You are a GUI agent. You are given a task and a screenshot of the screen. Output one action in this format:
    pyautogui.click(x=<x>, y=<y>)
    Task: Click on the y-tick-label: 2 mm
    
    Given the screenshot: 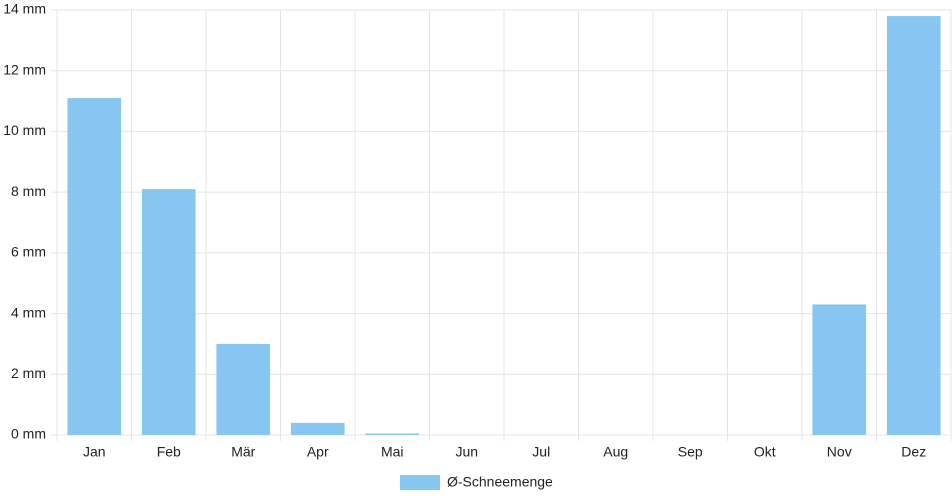 What is the action you would take?
    pyautogui.click(x=28, y=373)
    